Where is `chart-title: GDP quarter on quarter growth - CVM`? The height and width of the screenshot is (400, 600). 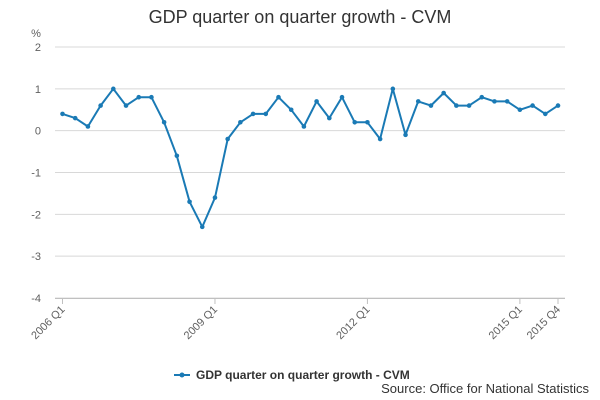
chart-title: GDP quarter on quarter growth - CVM is located at coordinates (300, 17).